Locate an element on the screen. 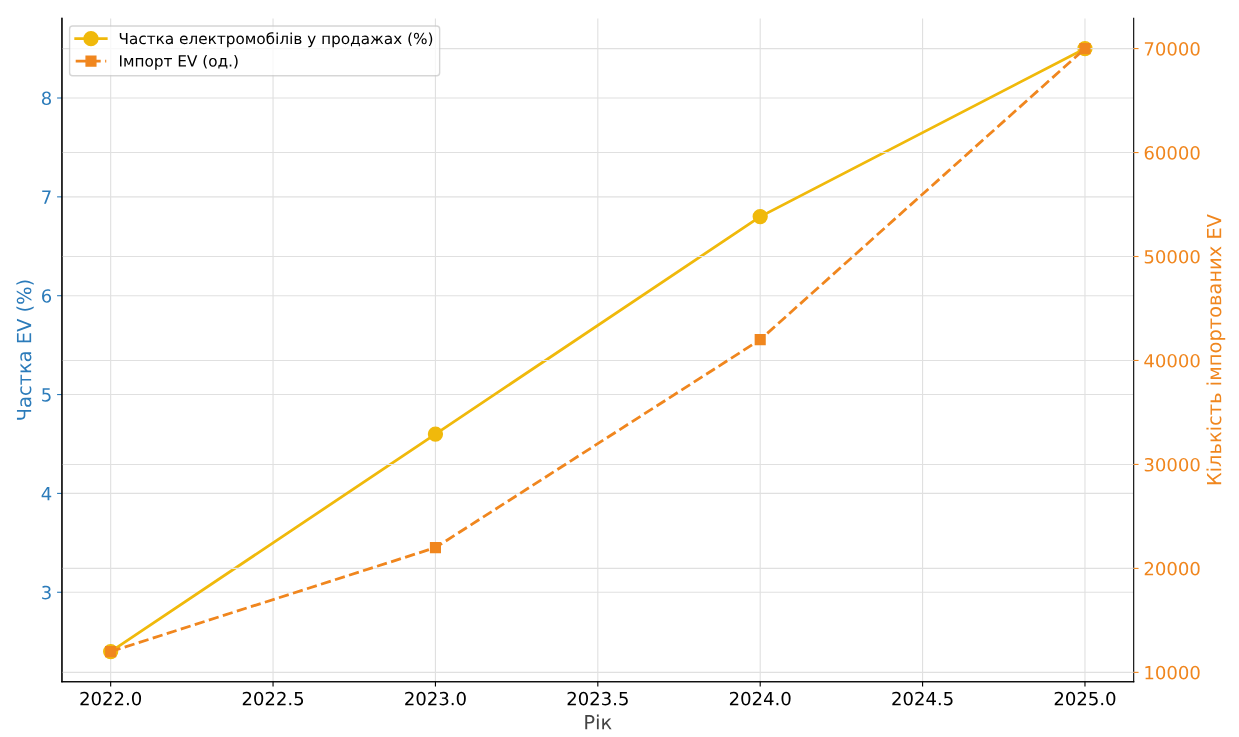 The width and height of the screenshot is (1239, 737). y2-tick-label: 30000 is located at coordinates (1172, 464).